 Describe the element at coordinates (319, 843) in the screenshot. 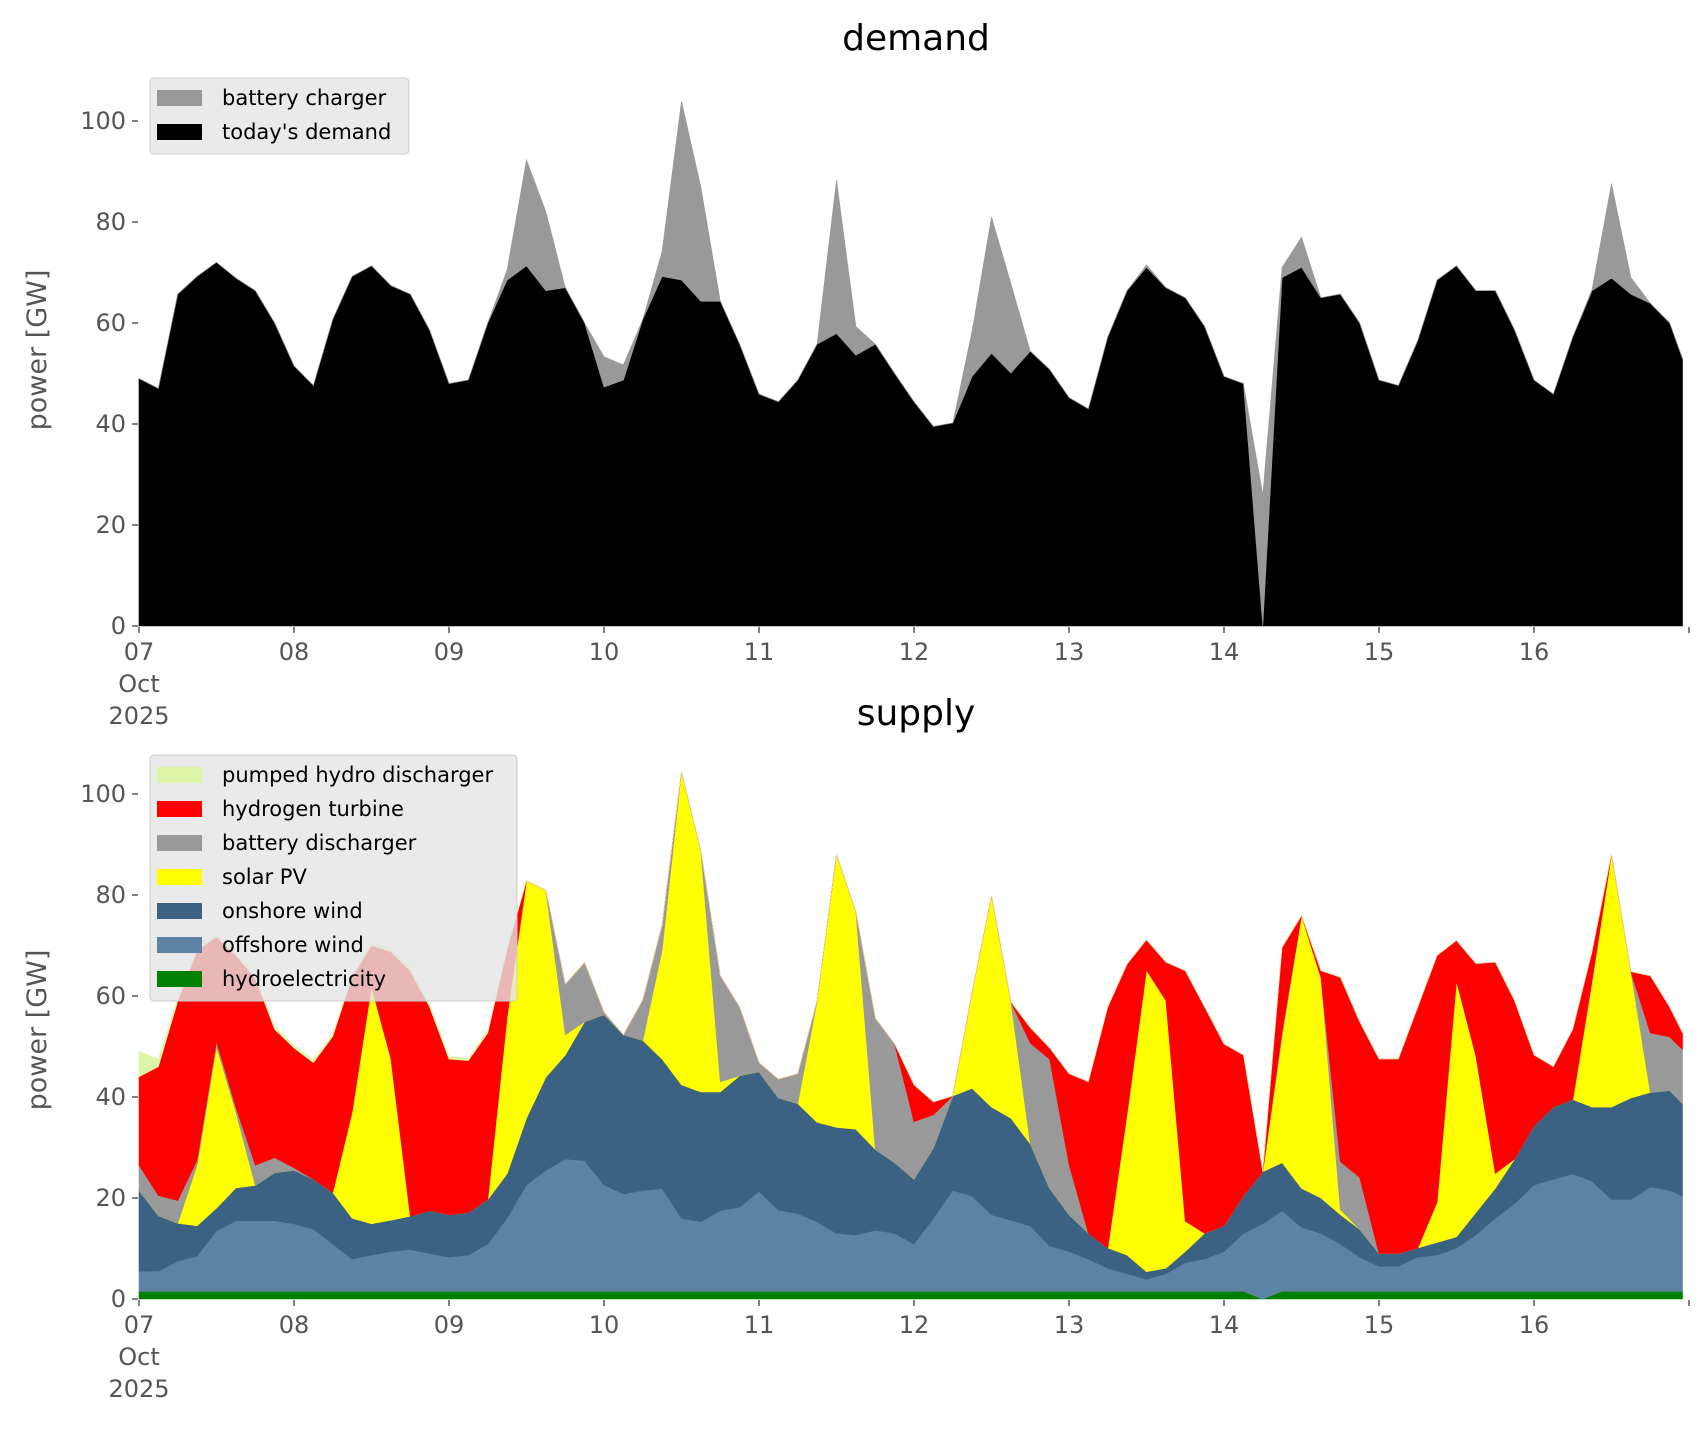

I see `legend-label-battery-discharger: battery discharger` at that location.